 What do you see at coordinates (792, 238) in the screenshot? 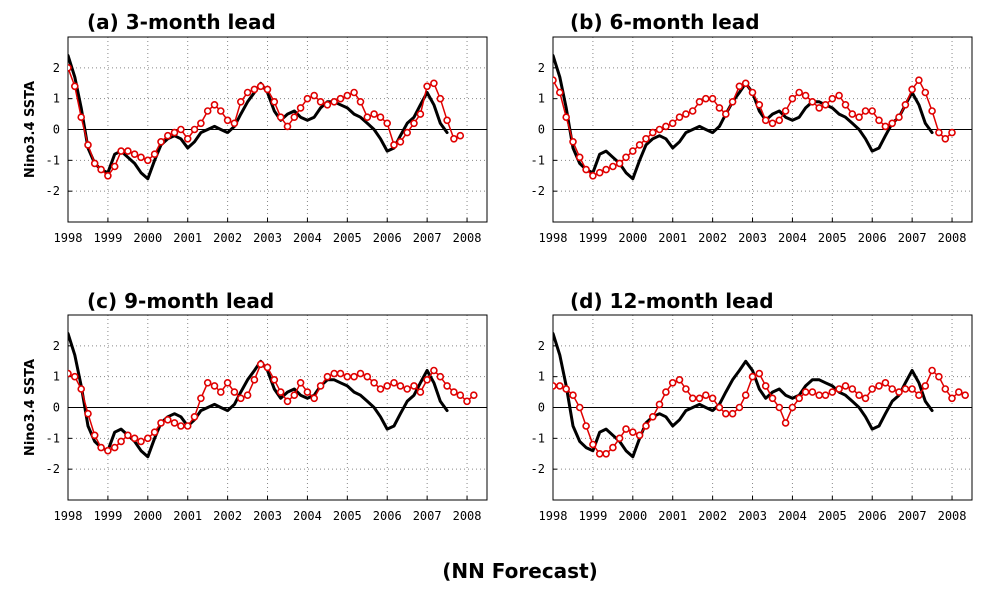
I see `x-tick-label: 2004` at bounding box center [792, 238].